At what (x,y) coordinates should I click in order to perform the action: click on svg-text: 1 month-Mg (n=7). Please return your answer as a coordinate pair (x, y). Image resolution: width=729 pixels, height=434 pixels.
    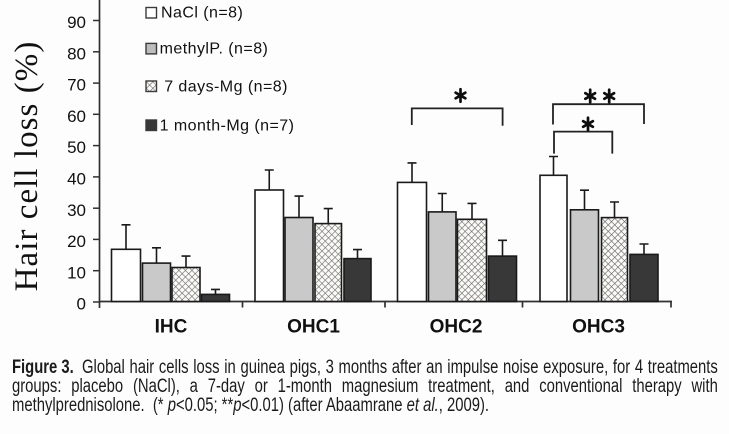
    Looking at the image, I should click on (227, 126).